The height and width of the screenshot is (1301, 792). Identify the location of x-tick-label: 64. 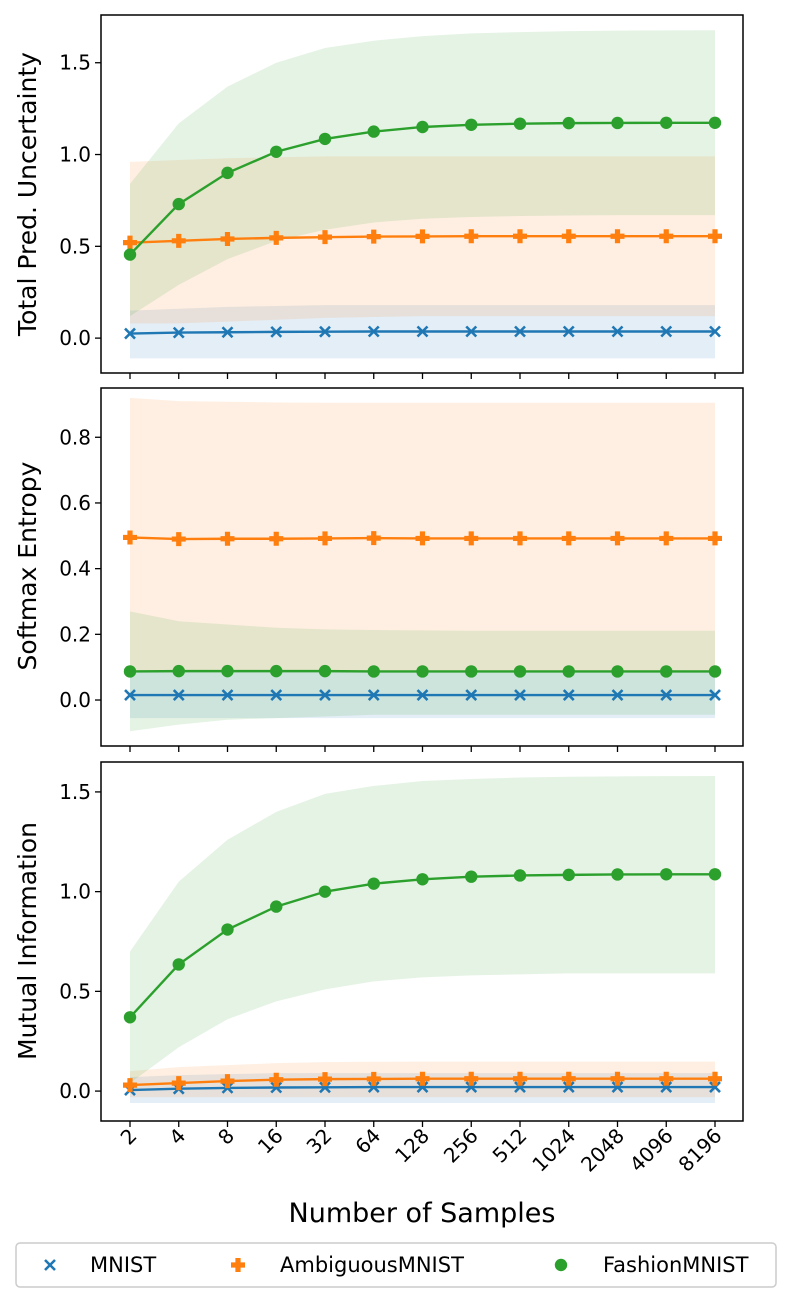
(367, 1141).